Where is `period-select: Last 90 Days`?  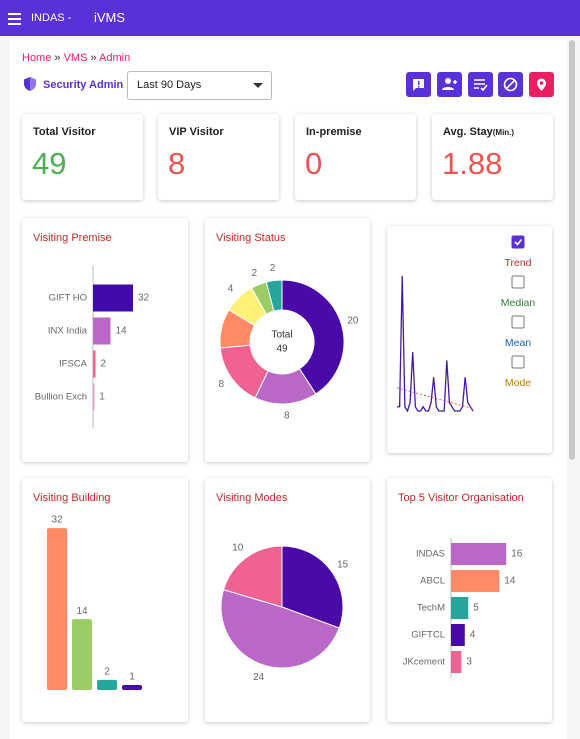 period-select: Last 90 Days is located at coordinates (199, 85).